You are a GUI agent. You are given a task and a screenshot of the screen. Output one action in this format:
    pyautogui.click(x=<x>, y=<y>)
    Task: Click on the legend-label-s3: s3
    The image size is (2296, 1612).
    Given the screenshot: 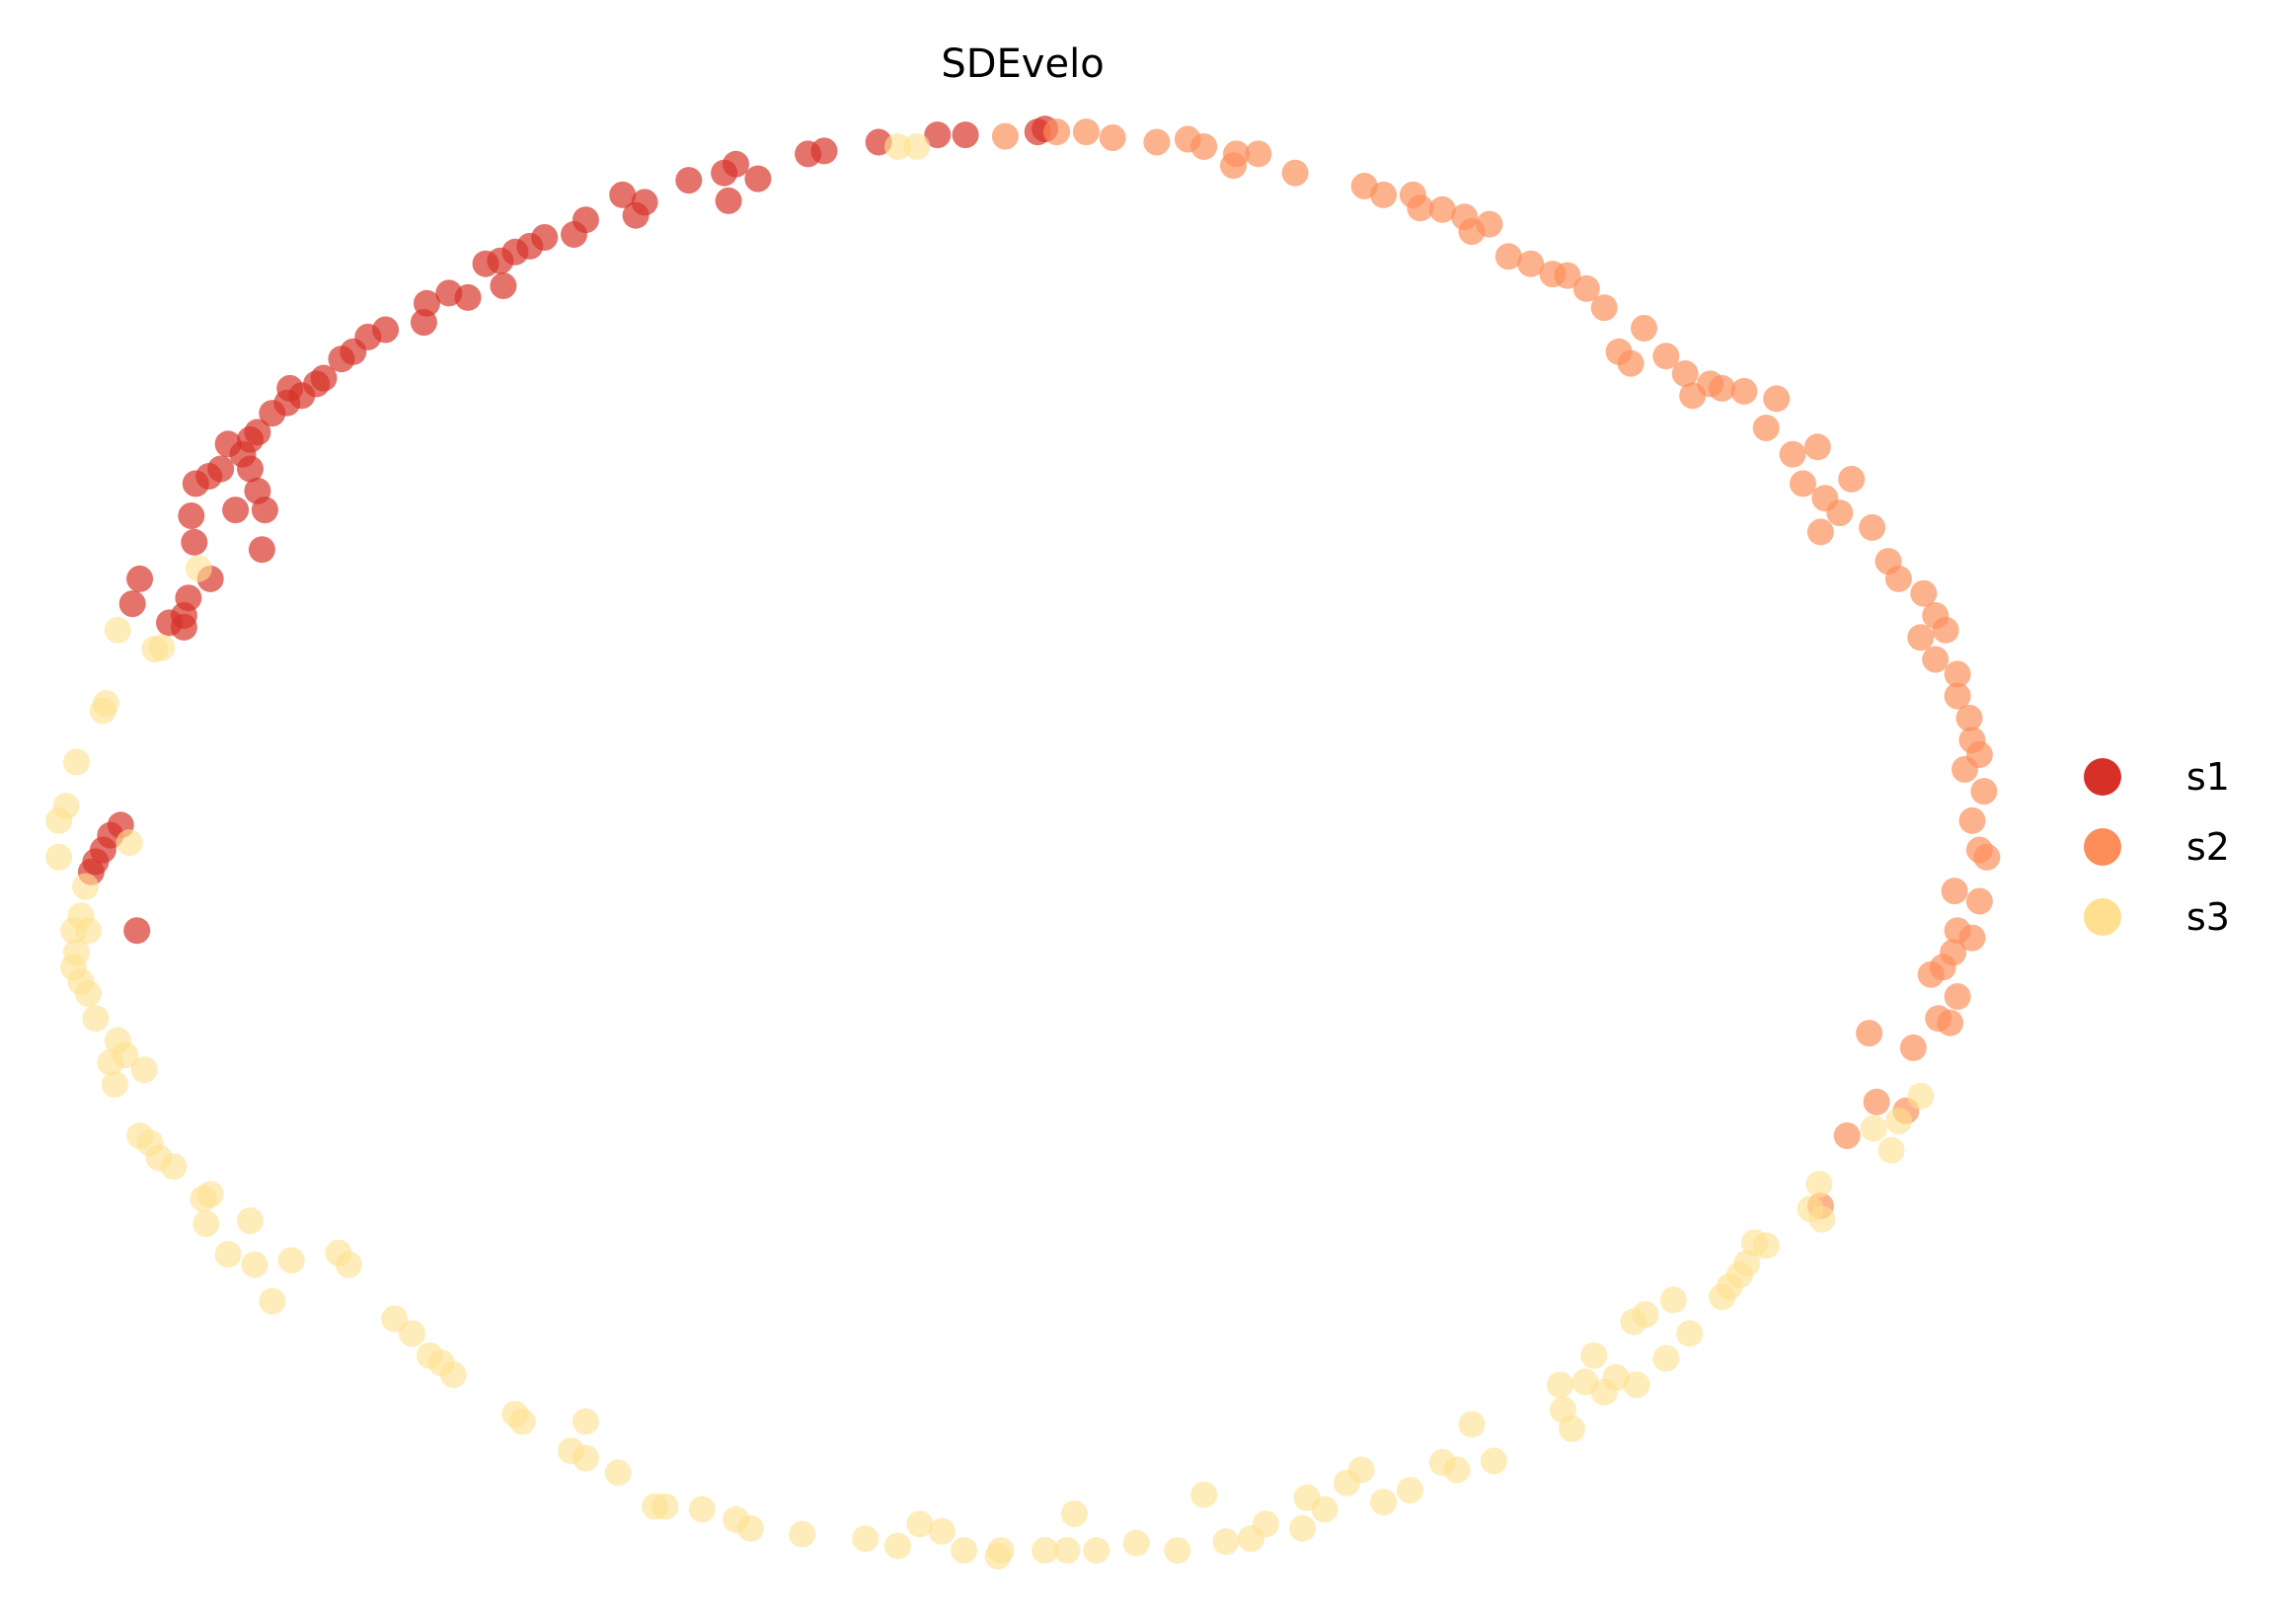 What is the action you would take?
    pyautogui.click(x=2208, y=917)
    